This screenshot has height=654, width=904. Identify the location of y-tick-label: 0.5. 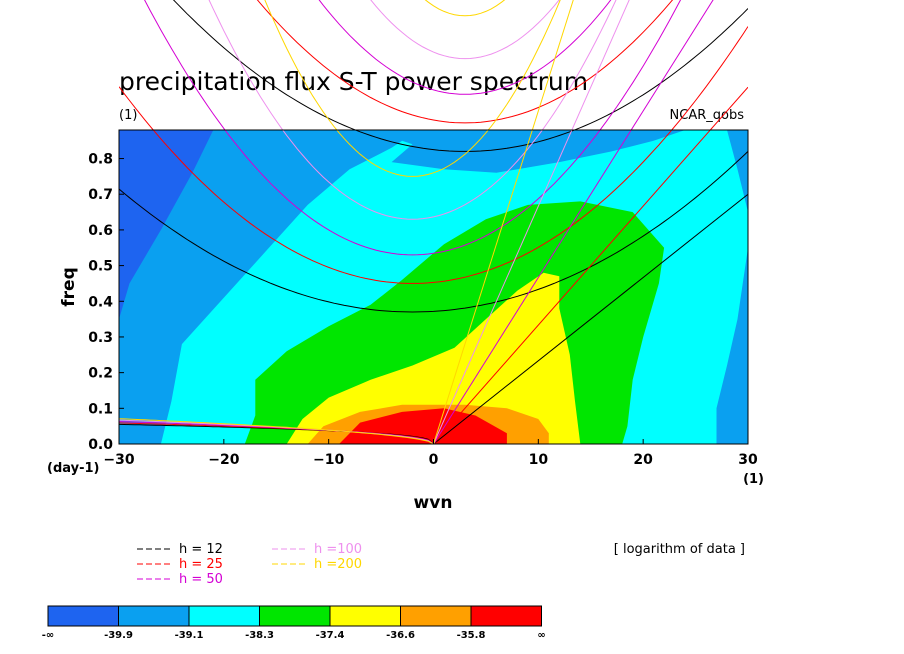
(100, 267).